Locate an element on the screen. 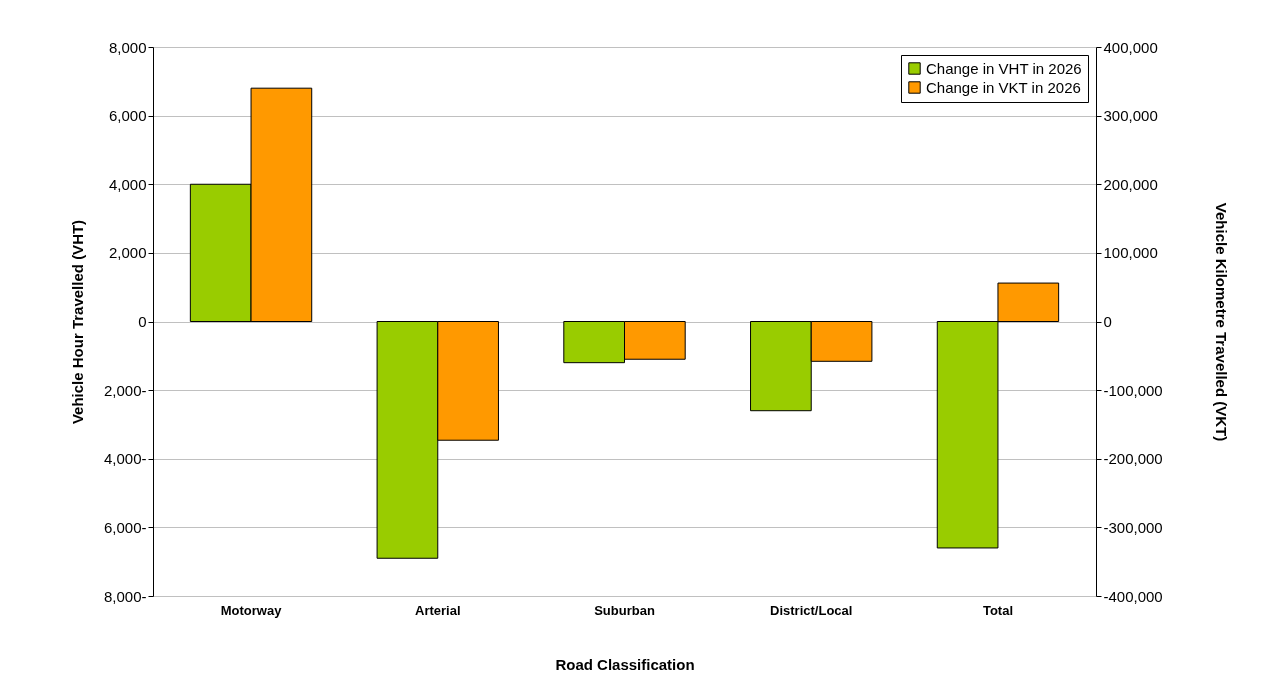  y-tick-label: 8,000 is located at coordinates (127, 47).